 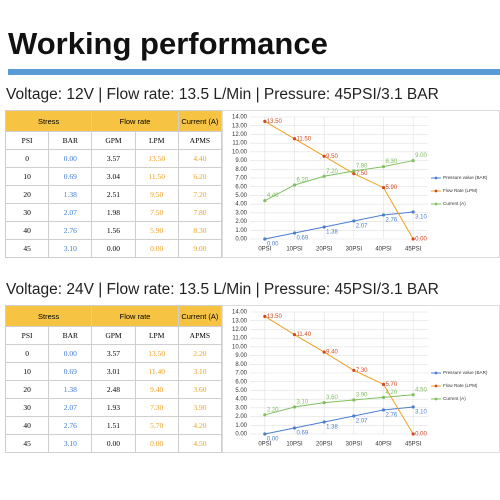 I want to click on y-tick-label: 1.00, so click(x=241, y=231).